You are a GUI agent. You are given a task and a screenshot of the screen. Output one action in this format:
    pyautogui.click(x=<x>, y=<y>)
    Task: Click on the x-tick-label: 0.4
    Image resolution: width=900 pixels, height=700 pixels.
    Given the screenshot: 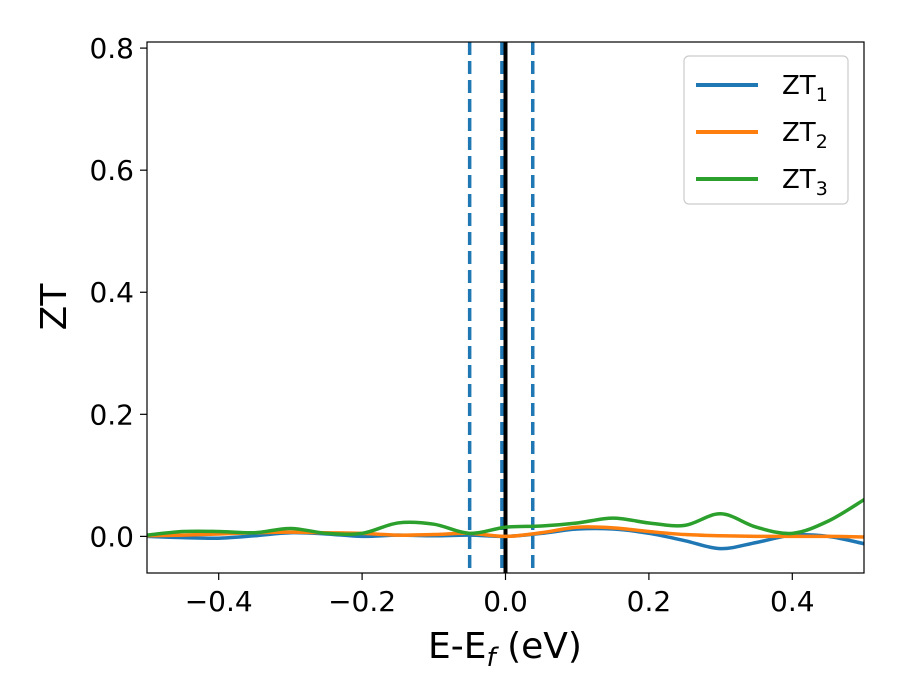 What is the action you would take?
    pyautogui.click(x=792, y=601)
    